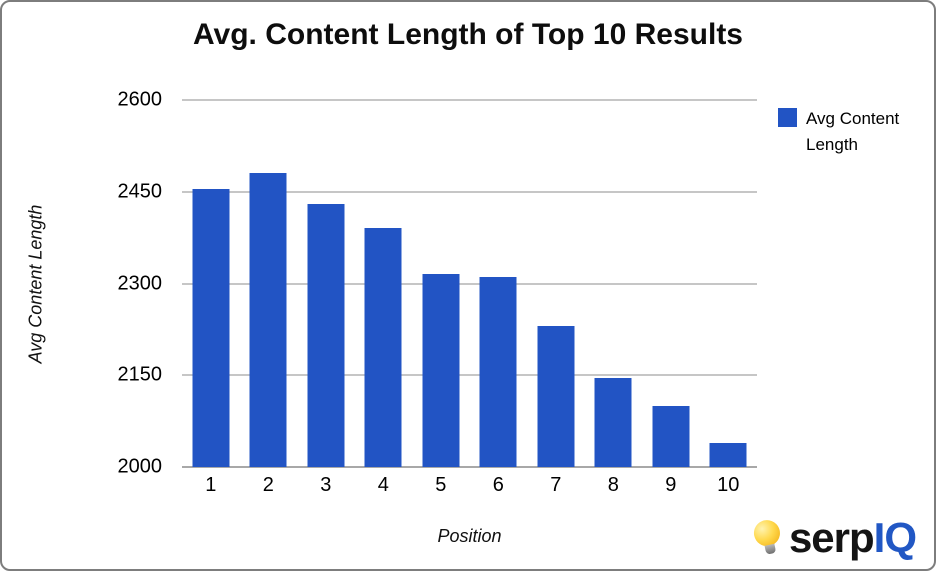 This screenshot has width=940, height=575. I want to click on y-axis-labels: 2000 2150 2300 2450 2600, so click(135, 283).